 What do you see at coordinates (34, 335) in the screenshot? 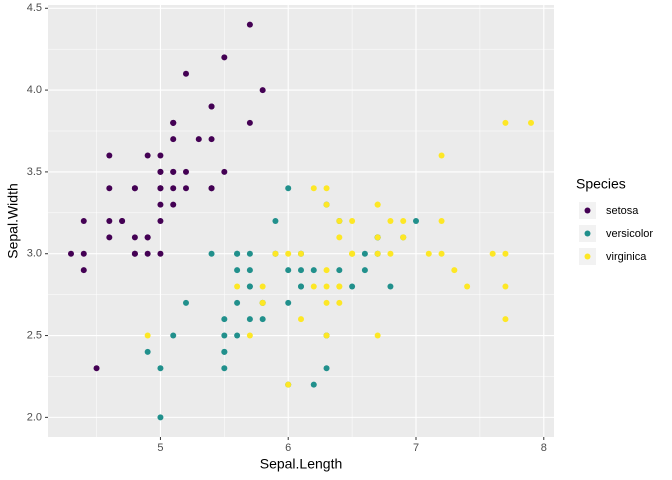
I see `y-tick-label: 2.5` at bounding box center [34, 335].